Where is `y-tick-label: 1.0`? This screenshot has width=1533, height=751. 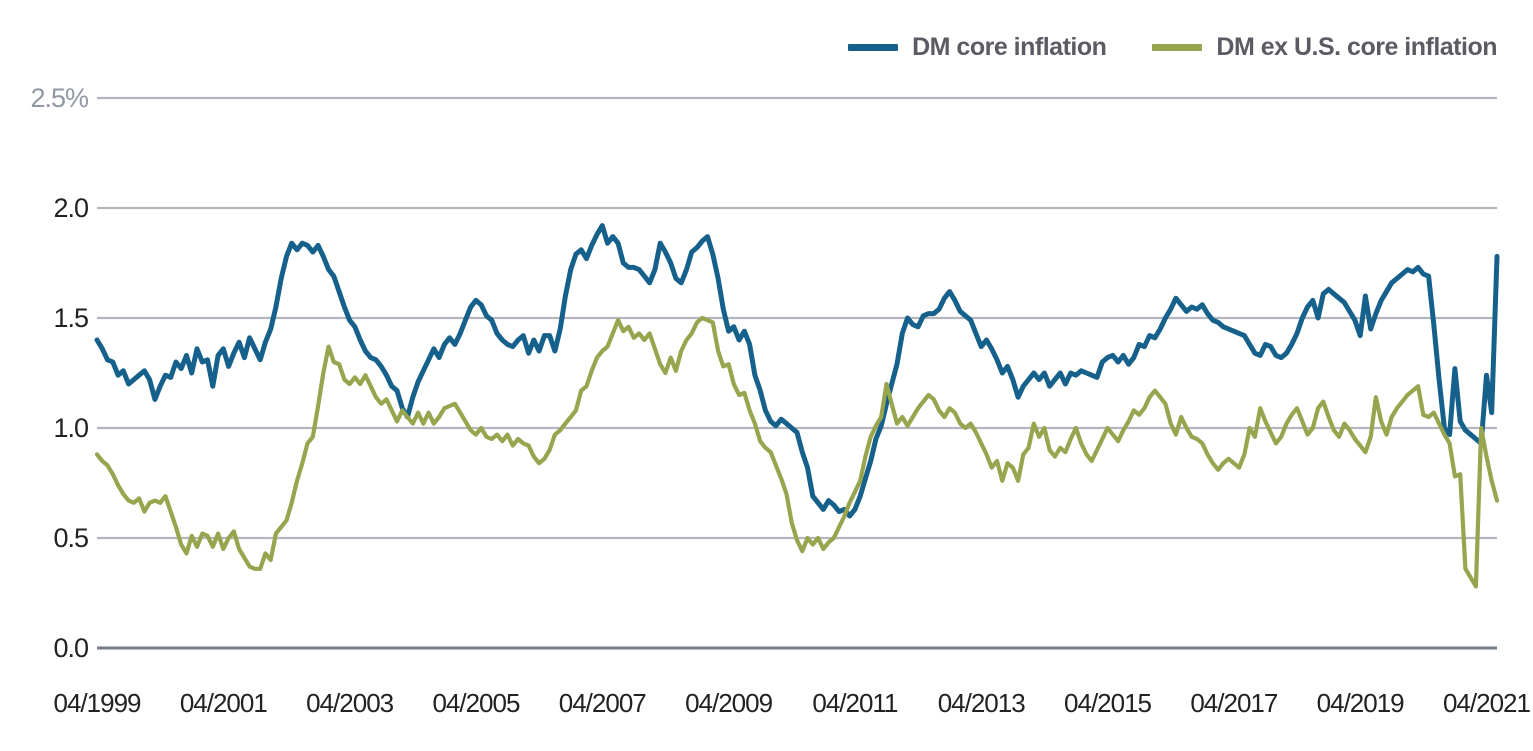
y-tick-label: 1.0 is located at coordinates (70, 428).